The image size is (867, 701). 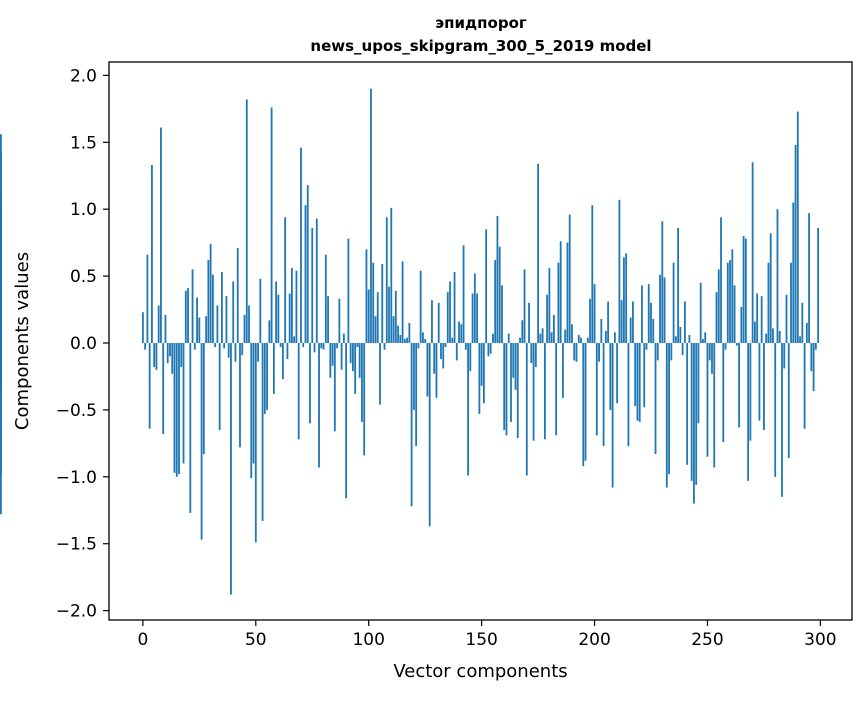 I want to click on y-tick-label: 2.0, so click(x=83, y=76).